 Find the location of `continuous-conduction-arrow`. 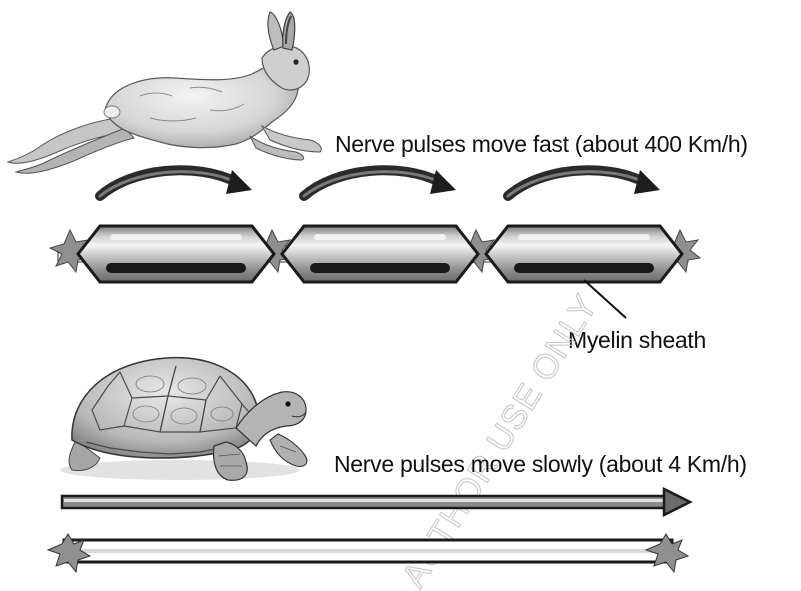

continuous-conduction-arrow is located at coordinates (376, 502).